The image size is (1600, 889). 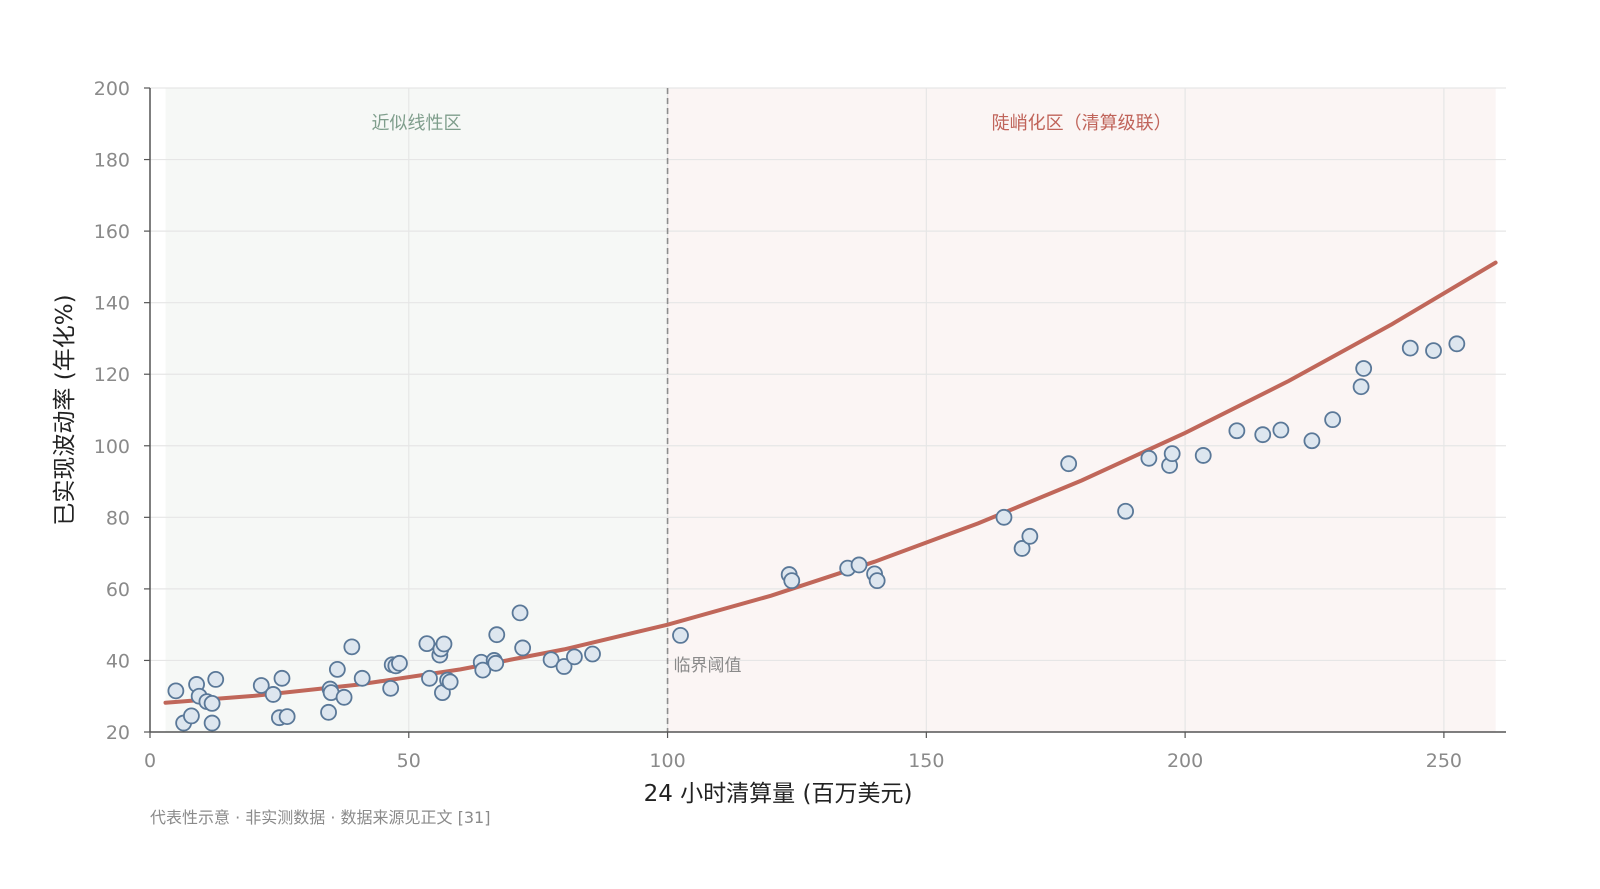 What do you see at coordinates (112, 161) in the screenshot?
I see `y-tick-label: 180` at bounding box center [112, 161].